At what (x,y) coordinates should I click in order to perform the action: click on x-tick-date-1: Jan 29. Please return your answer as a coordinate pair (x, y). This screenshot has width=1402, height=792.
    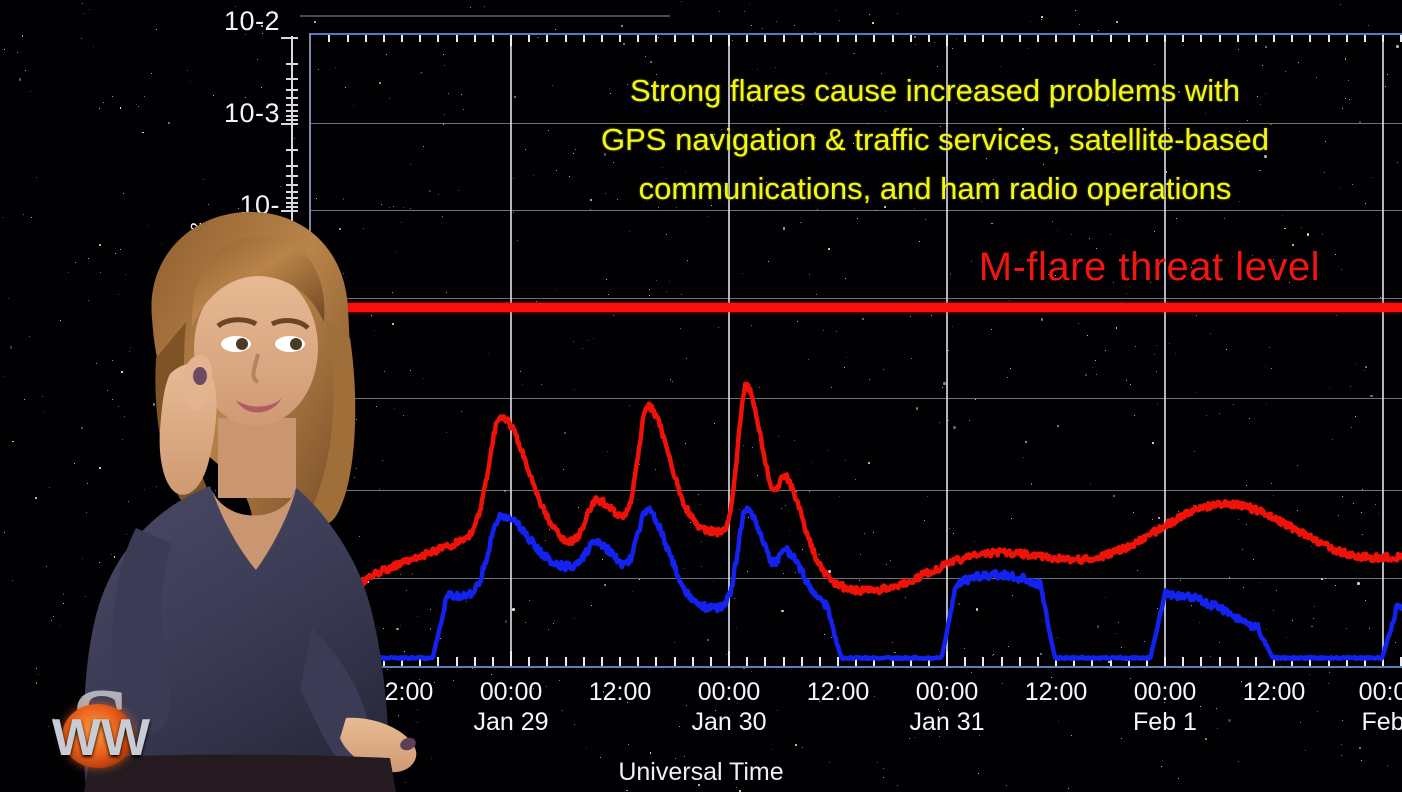
    Looking at the image, I should click on (511, 722).